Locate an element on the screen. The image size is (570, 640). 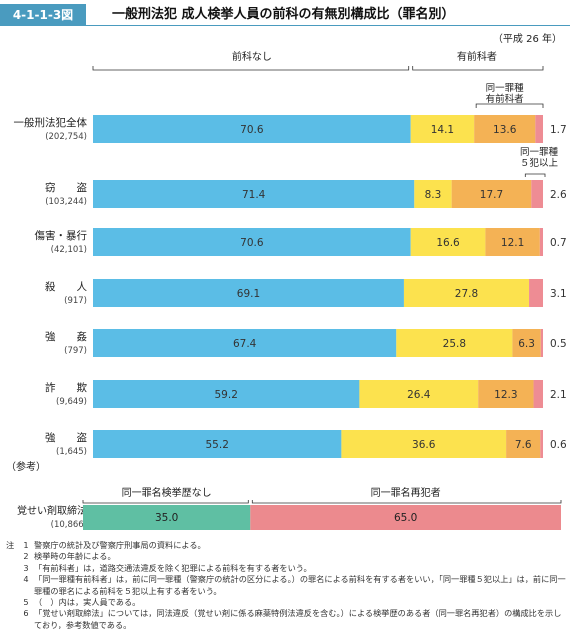
category-count: (797) is located at coordinates (75, 351).